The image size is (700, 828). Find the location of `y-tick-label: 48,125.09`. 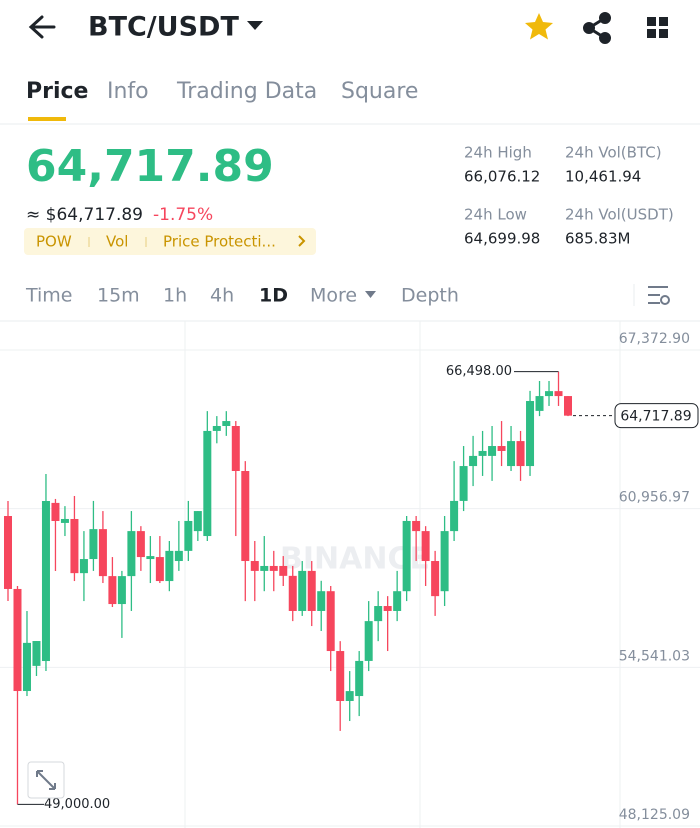

y-tick-label: 48,125.09 is located at coordinates (654, 815).